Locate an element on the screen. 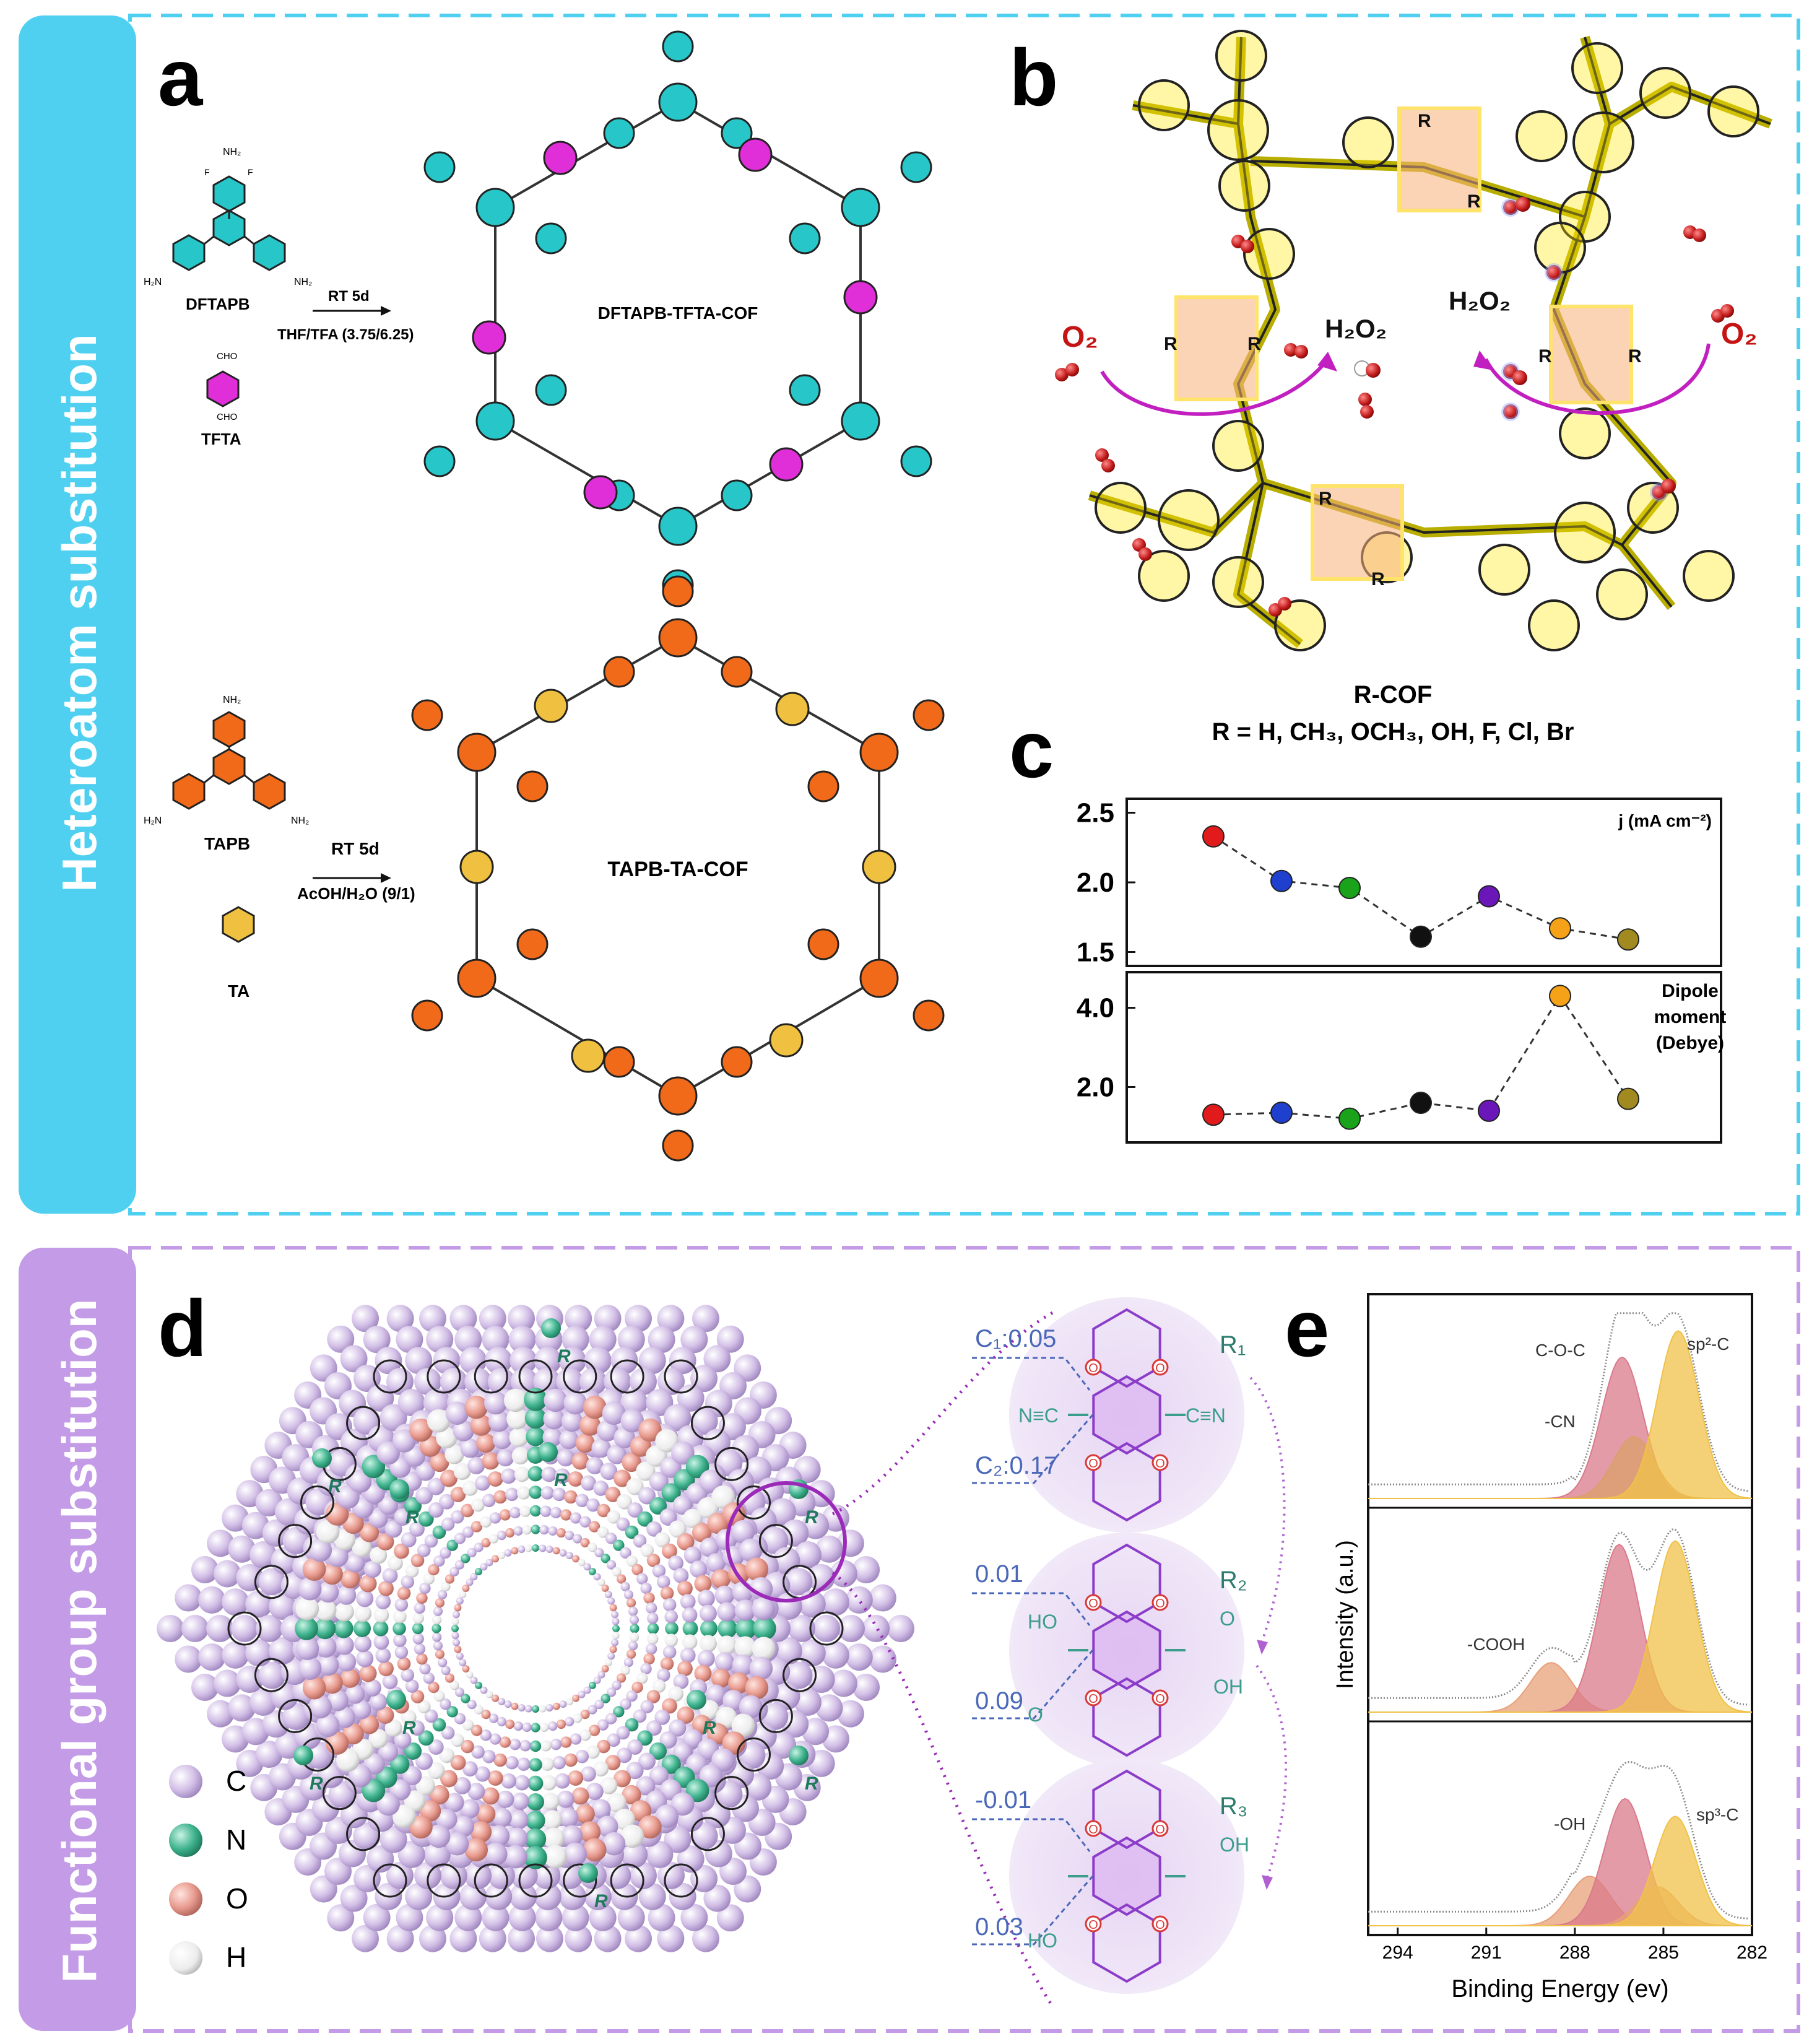 This screenshot has width=1817, height=2044. xps-xticklabel-0: 294 is located at coordinates (1397, 1953).